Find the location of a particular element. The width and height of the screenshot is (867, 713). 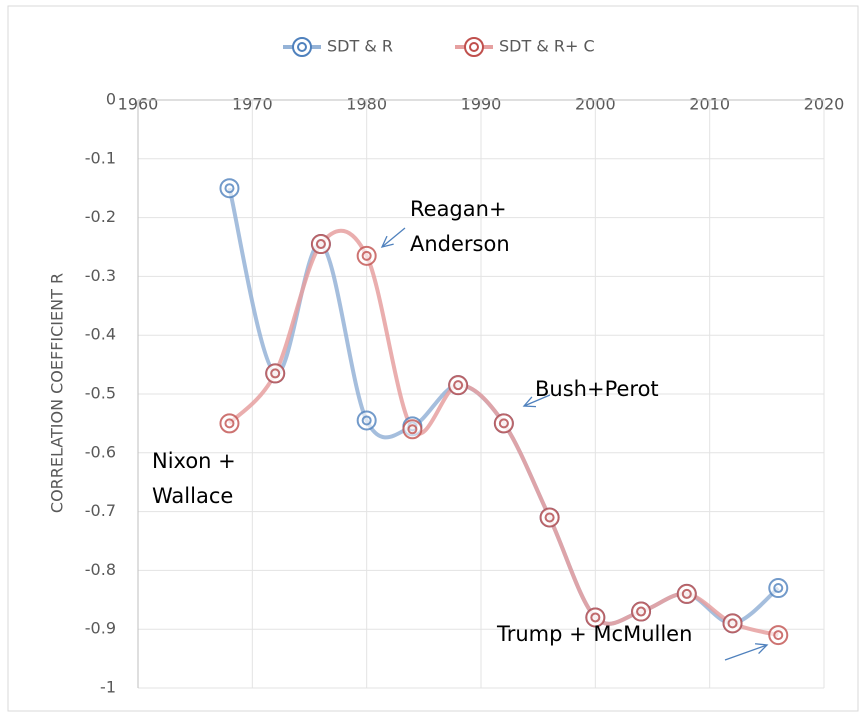

x-tick-label: 2020 is located at coordinates (824, 104).